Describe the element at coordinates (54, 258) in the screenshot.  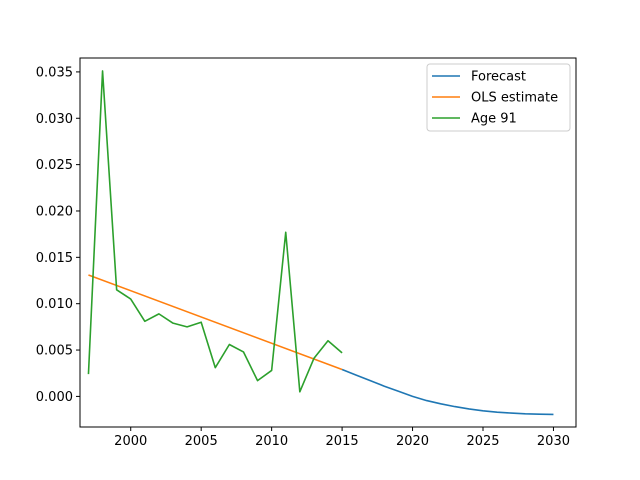
I see `y-tick-label: 0.015` at that location.